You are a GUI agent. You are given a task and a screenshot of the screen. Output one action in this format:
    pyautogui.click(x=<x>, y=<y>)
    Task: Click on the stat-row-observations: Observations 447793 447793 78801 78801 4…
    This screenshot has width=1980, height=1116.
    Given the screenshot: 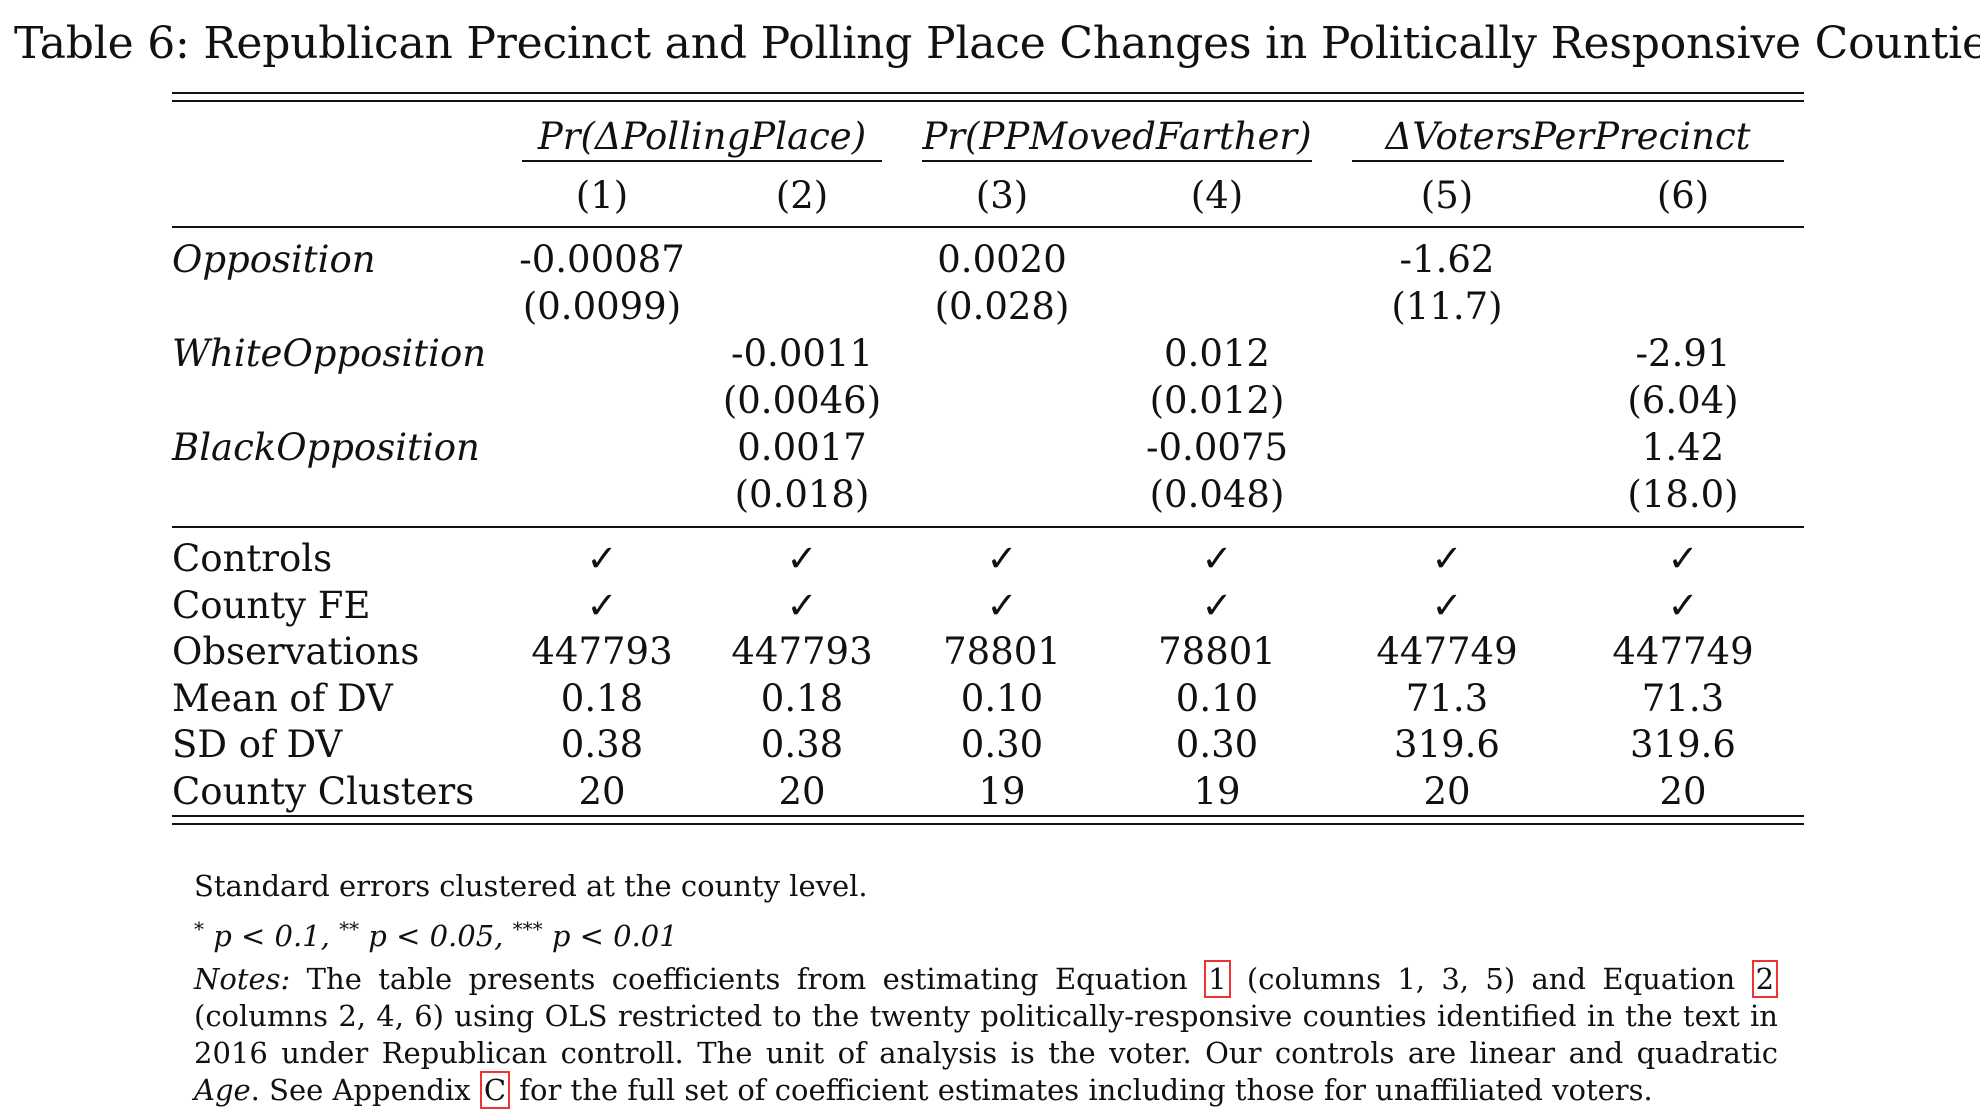 What is the action you would take?
    pyautogui.click(x=988, y=652)
    